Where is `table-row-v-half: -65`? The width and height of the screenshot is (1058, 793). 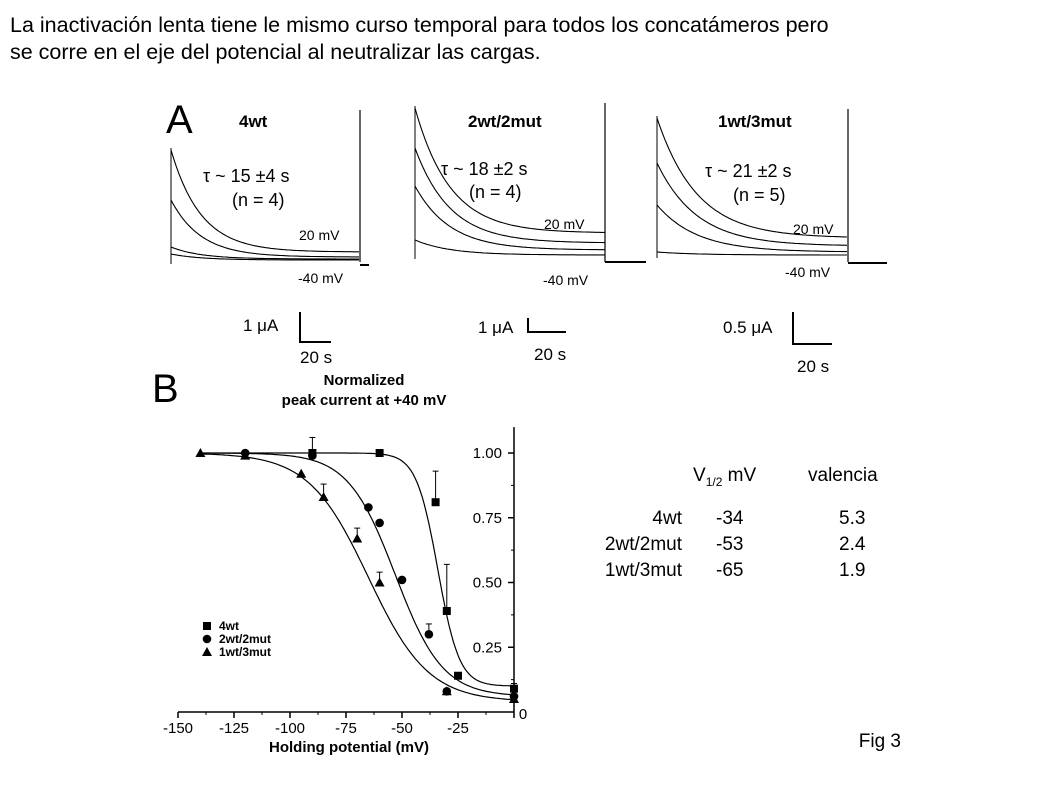
table-row-v-half: -65 is located at coordinates (730, 570).